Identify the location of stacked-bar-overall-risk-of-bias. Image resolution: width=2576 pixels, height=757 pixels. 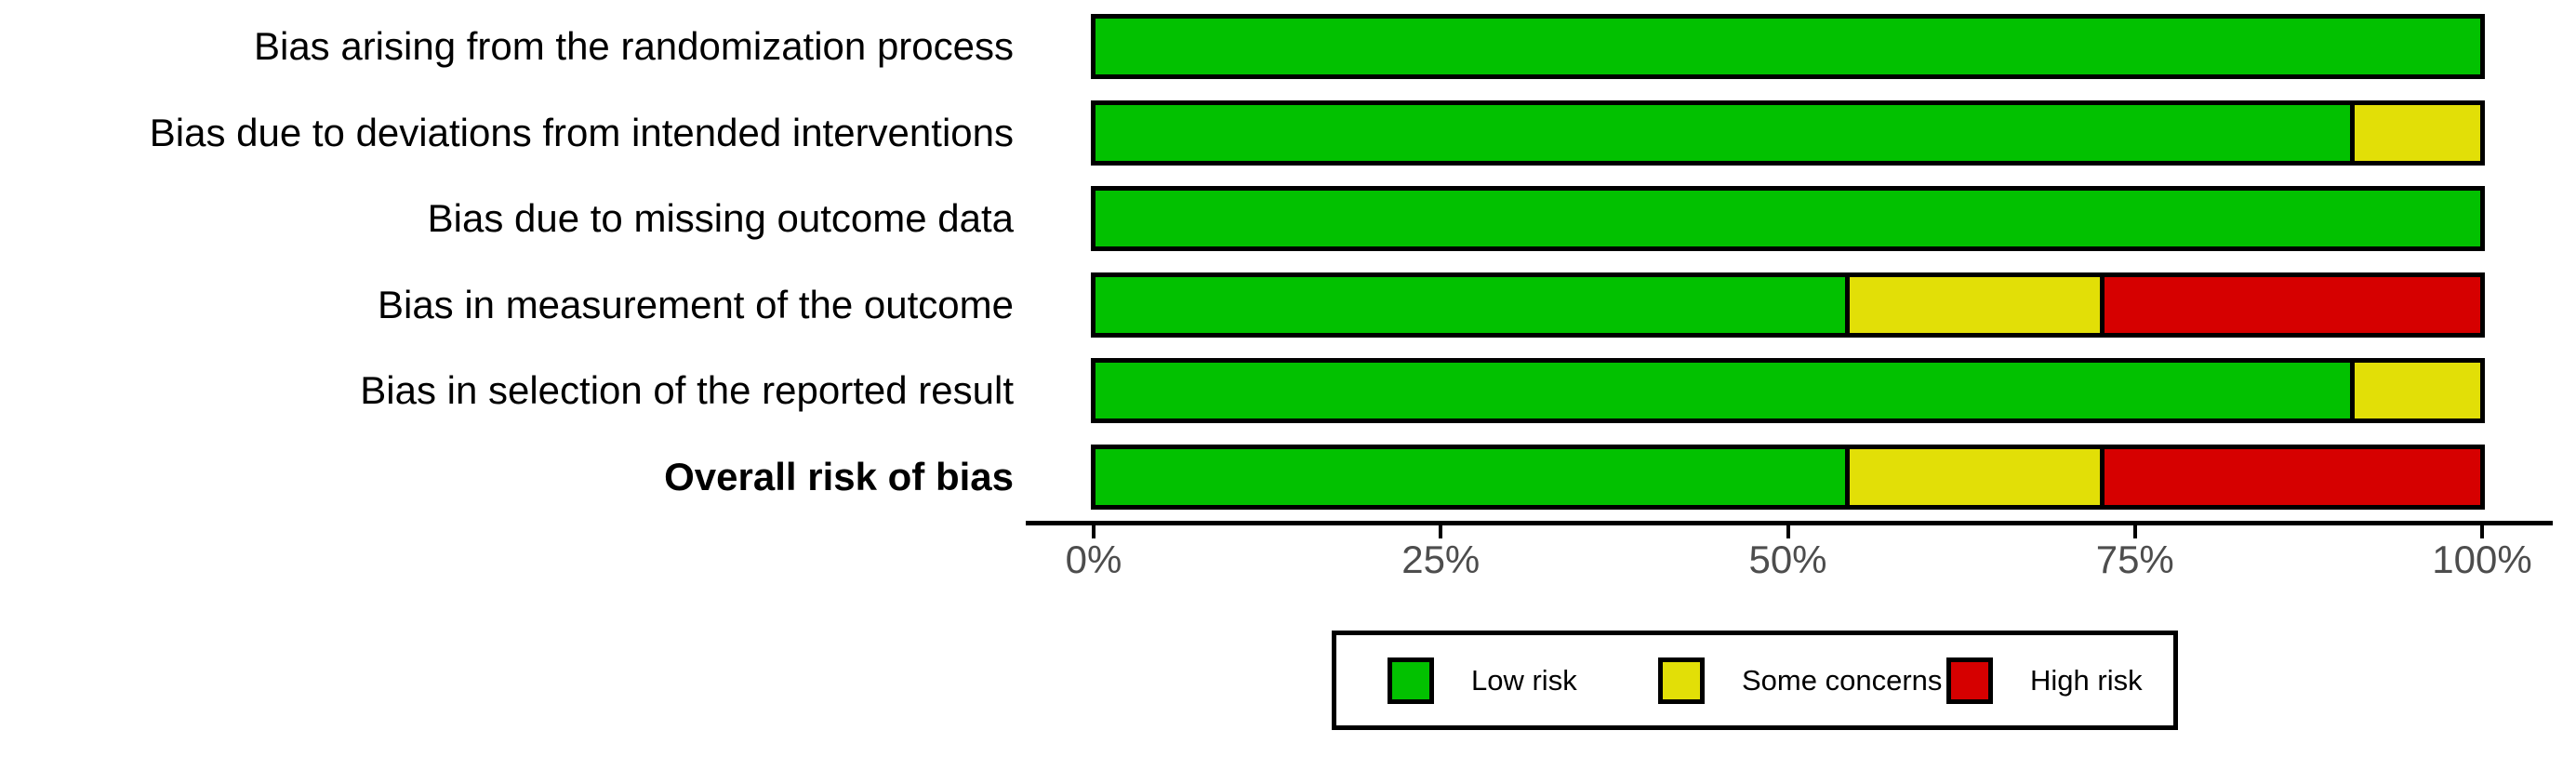
(1788, 477).